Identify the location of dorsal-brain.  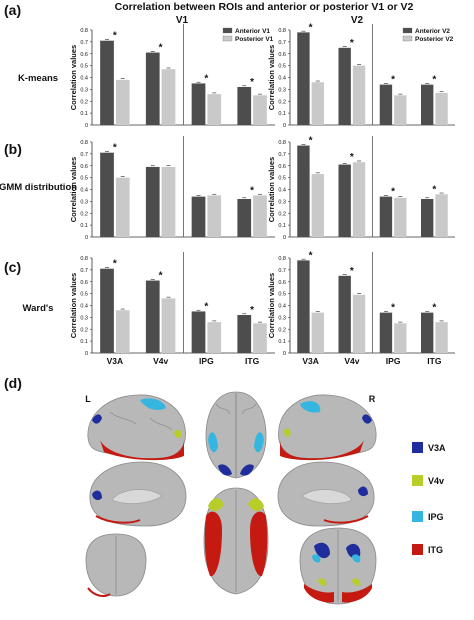
(236, 435).